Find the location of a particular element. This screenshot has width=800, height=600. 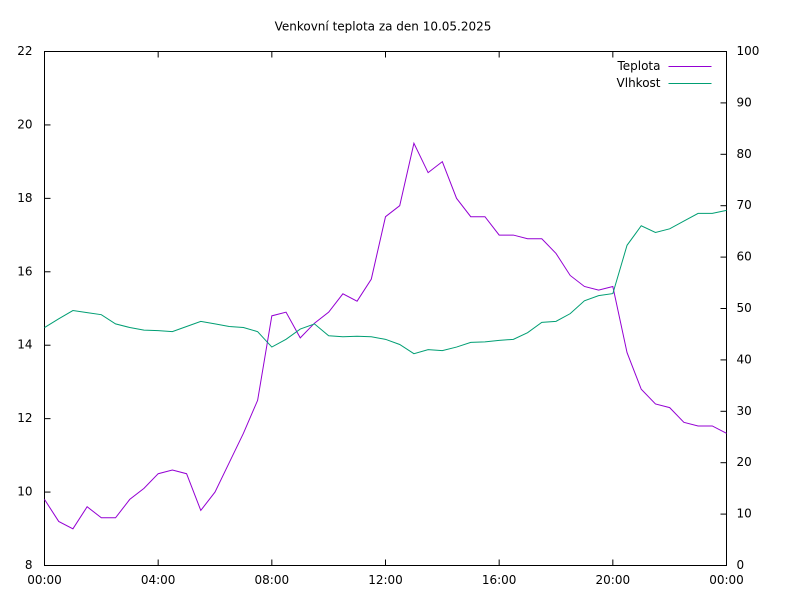

legend-label: Vlhkost is located at coordinates (639, 83).